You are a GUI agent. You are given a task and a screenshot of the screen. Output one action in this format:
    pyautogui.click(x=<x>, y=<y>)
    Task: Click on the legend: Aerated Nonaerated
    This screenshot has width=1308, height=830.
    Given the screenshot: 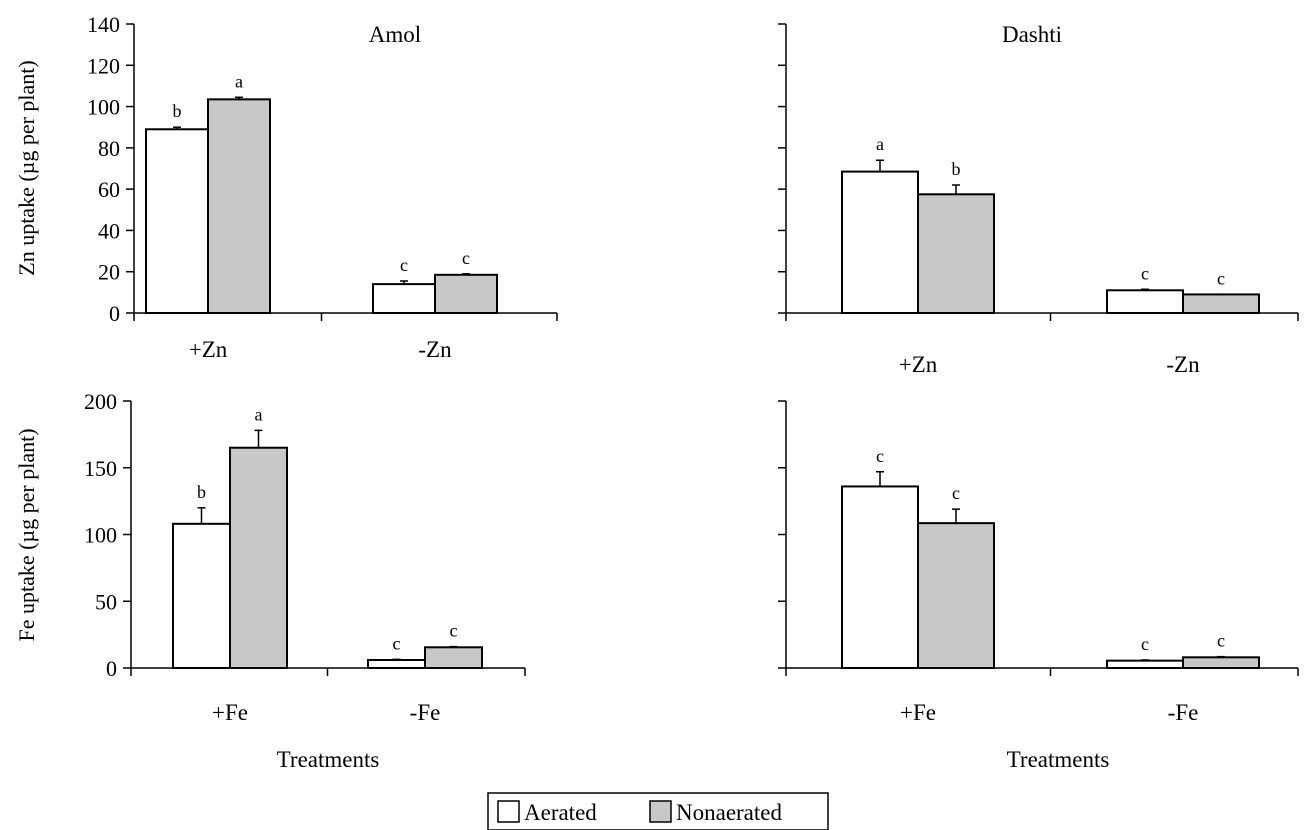 What is the action you would take?
    pyautogui.click(x=658, y=811)
    